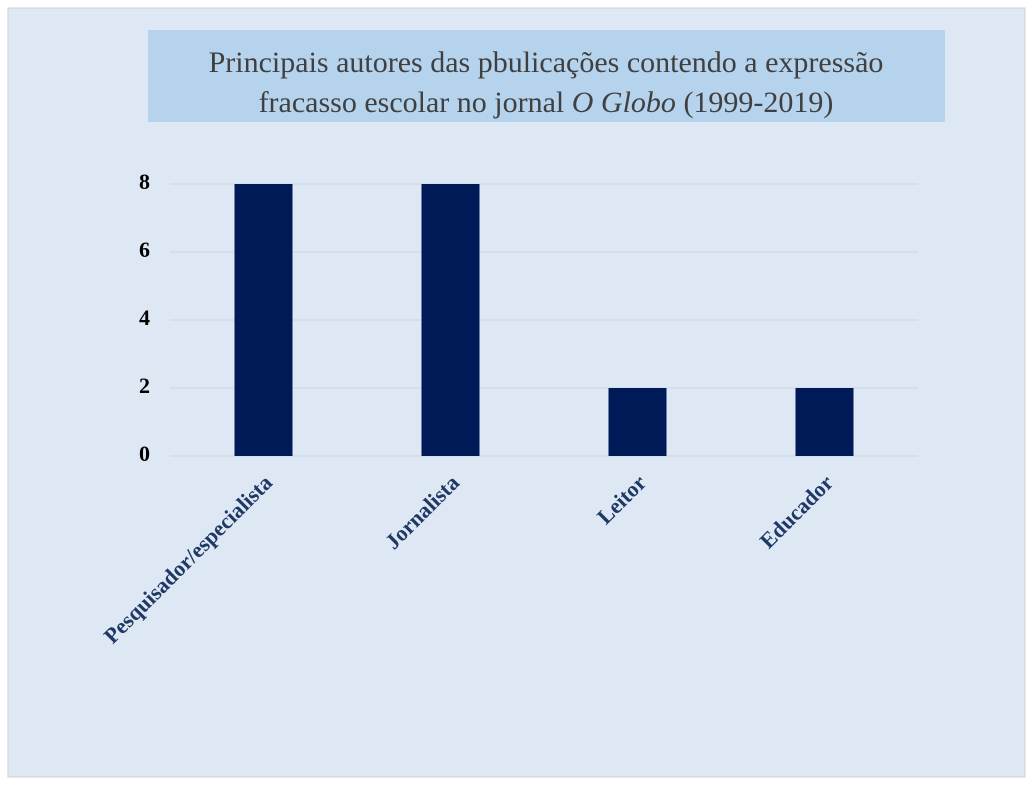  Describe the element at coordinates (144, 317) in the screenshot. I see `y-tick-label: 4` at that location.